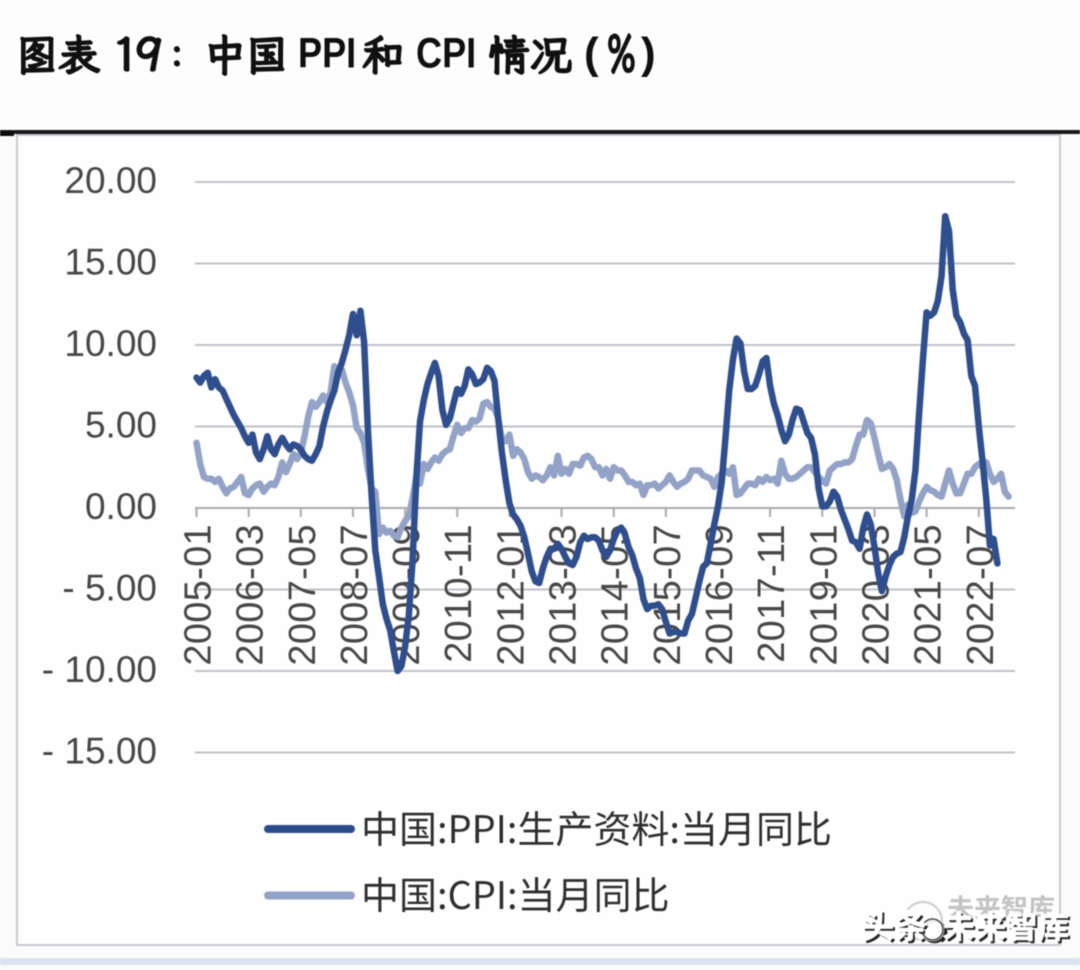 The width and height of the screenshot is (1080, 970). I want to click on svg-text: 2015-07, so click(668, 595).